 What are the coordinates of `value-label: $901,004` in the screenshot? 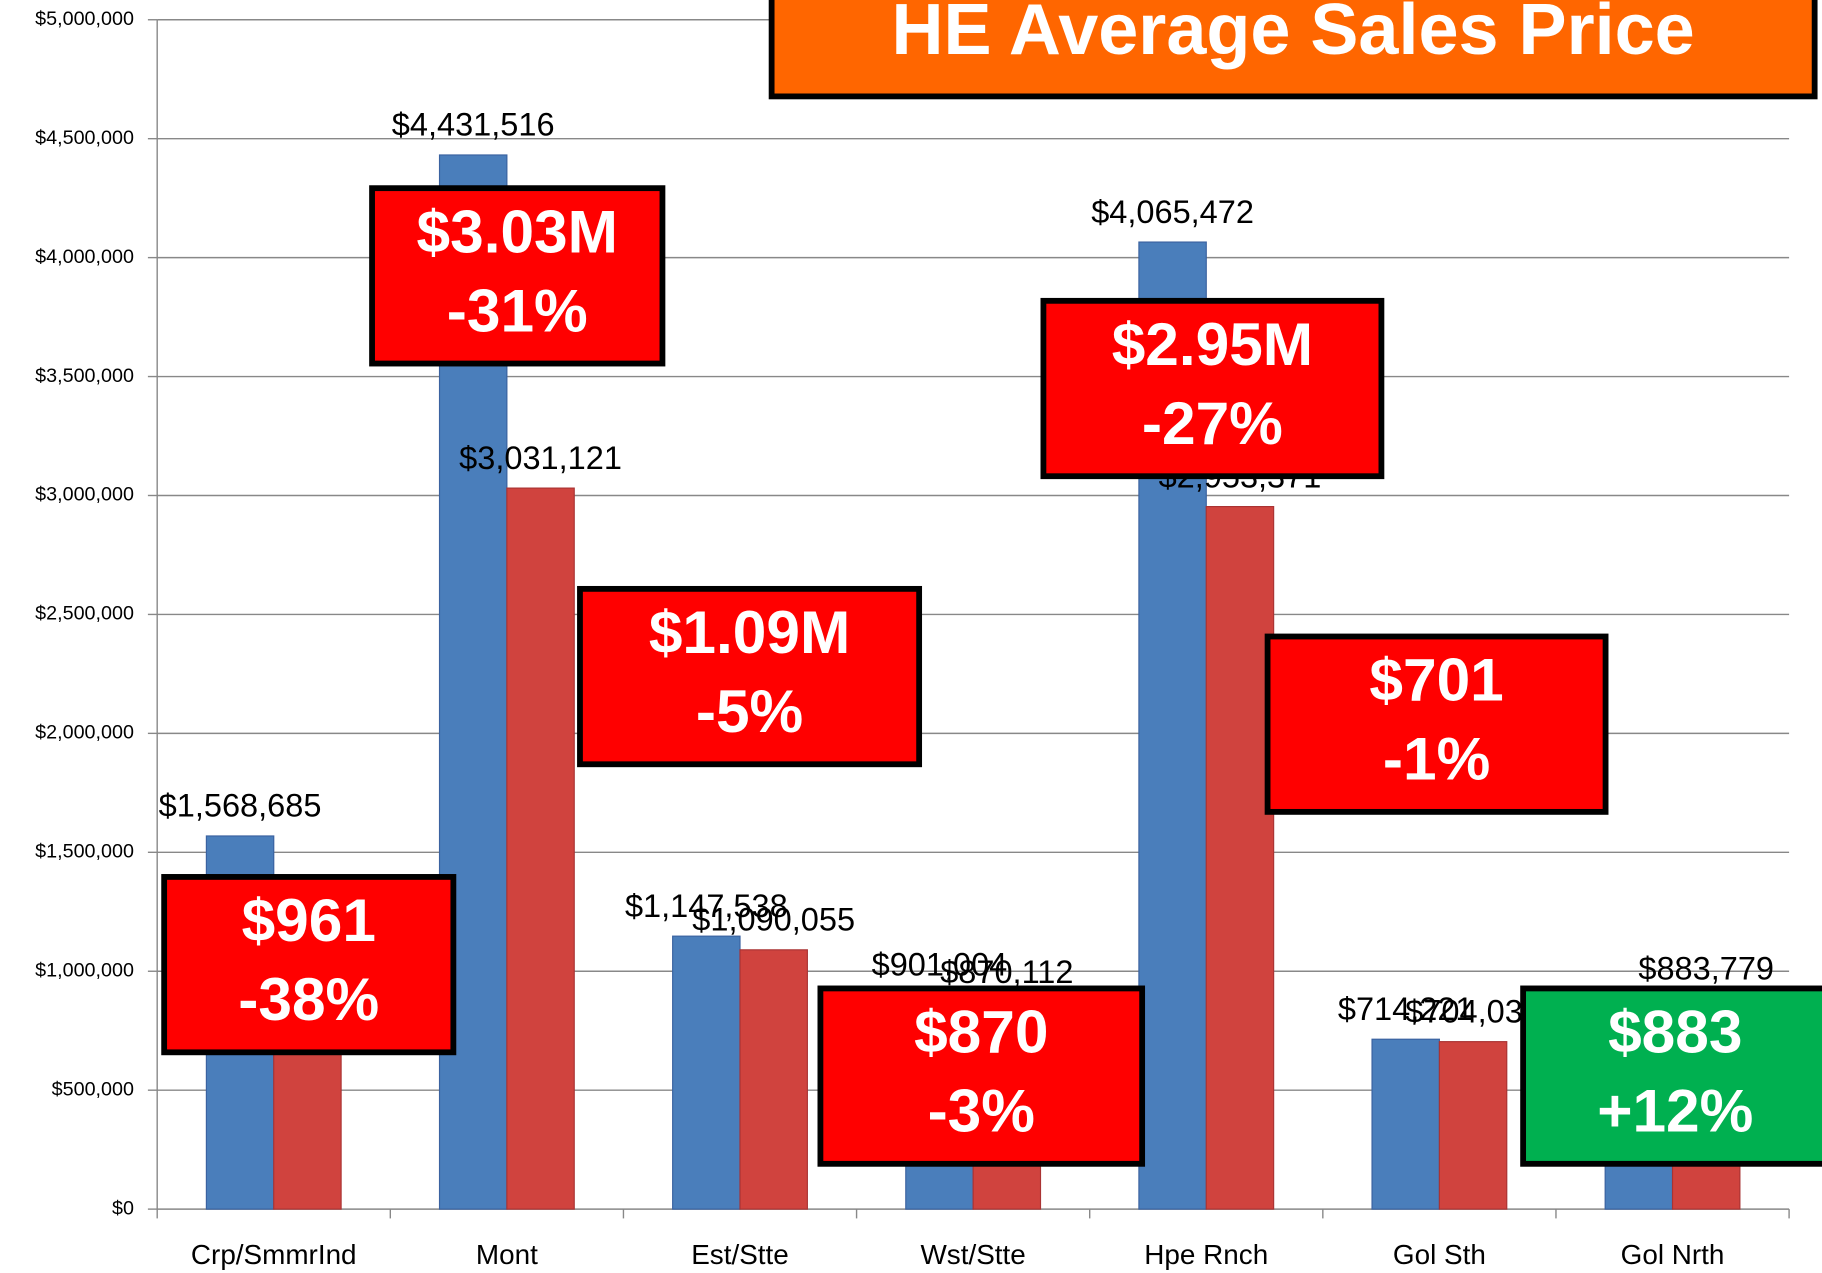 It's located at (940, 965).